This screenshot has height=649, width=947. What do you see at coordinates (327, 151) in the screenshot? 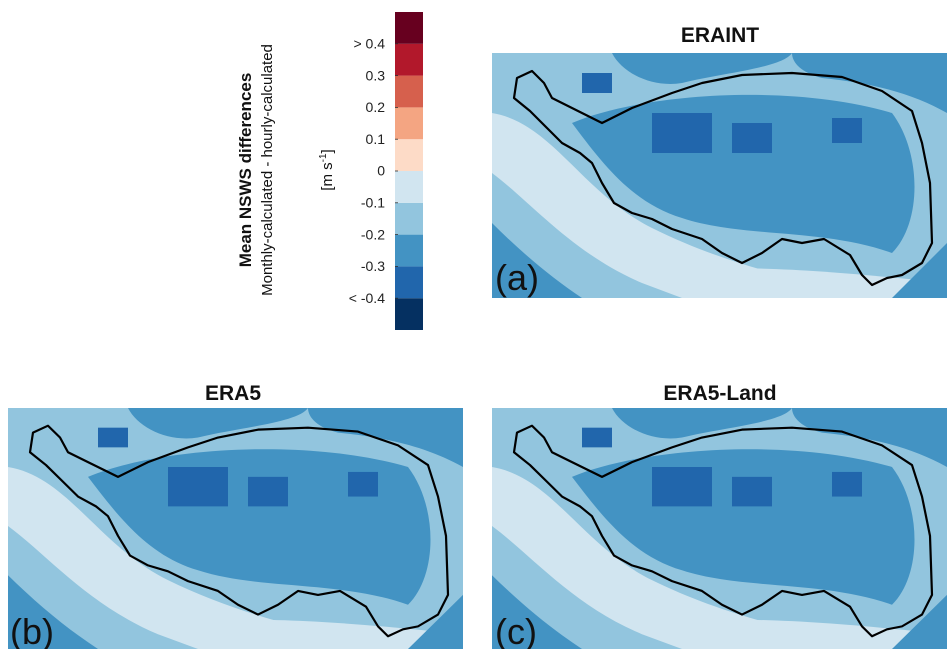
I see `unit-close: ]` at bounding box center [327, 151].